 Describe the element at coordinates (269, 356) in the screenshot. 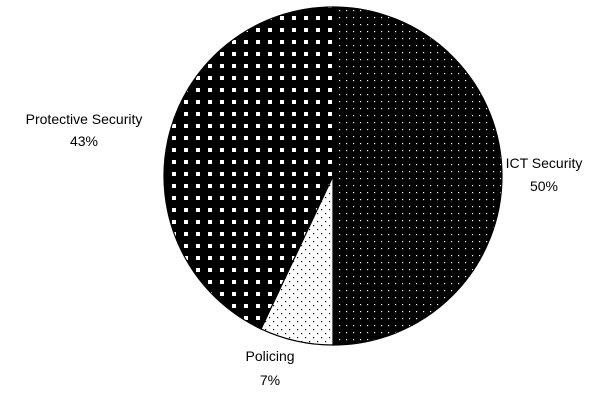

I see `slice-label-policing: Policing` at that location.